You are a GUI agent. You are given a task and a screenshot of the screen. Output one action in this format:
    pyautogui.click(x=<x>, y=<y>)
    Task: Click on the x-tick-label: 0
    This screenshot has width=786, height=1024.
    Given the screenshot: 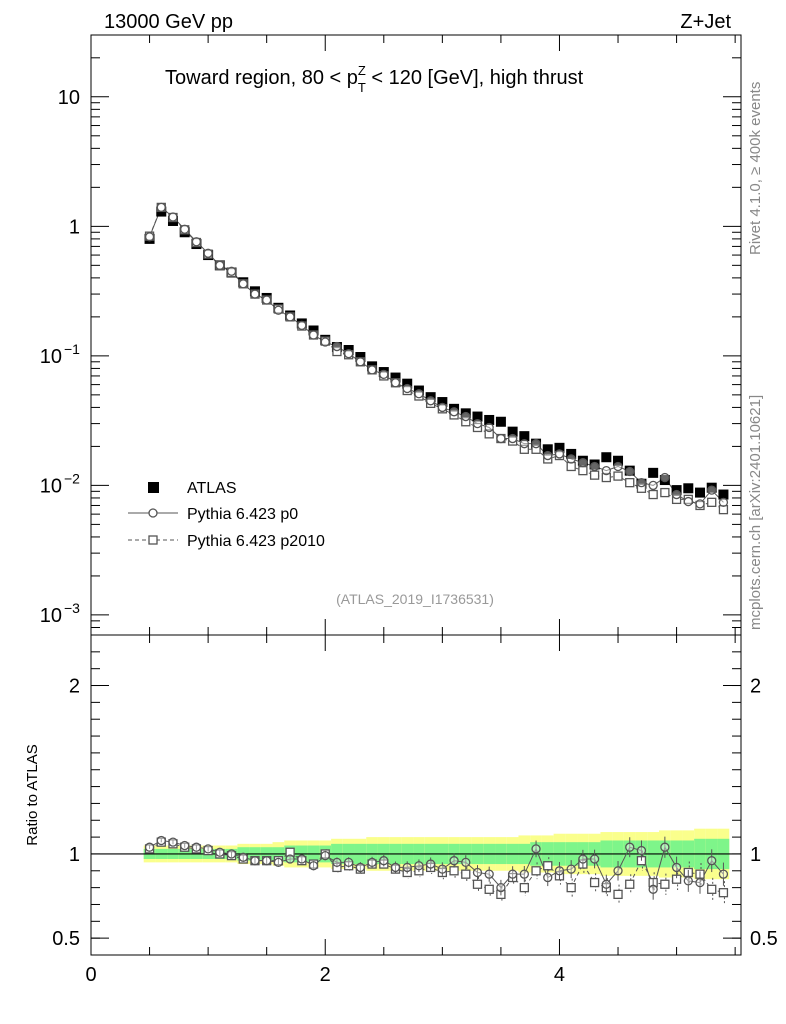 What is the action you would take?
    pyautogui.click(x=90, y=975)
    